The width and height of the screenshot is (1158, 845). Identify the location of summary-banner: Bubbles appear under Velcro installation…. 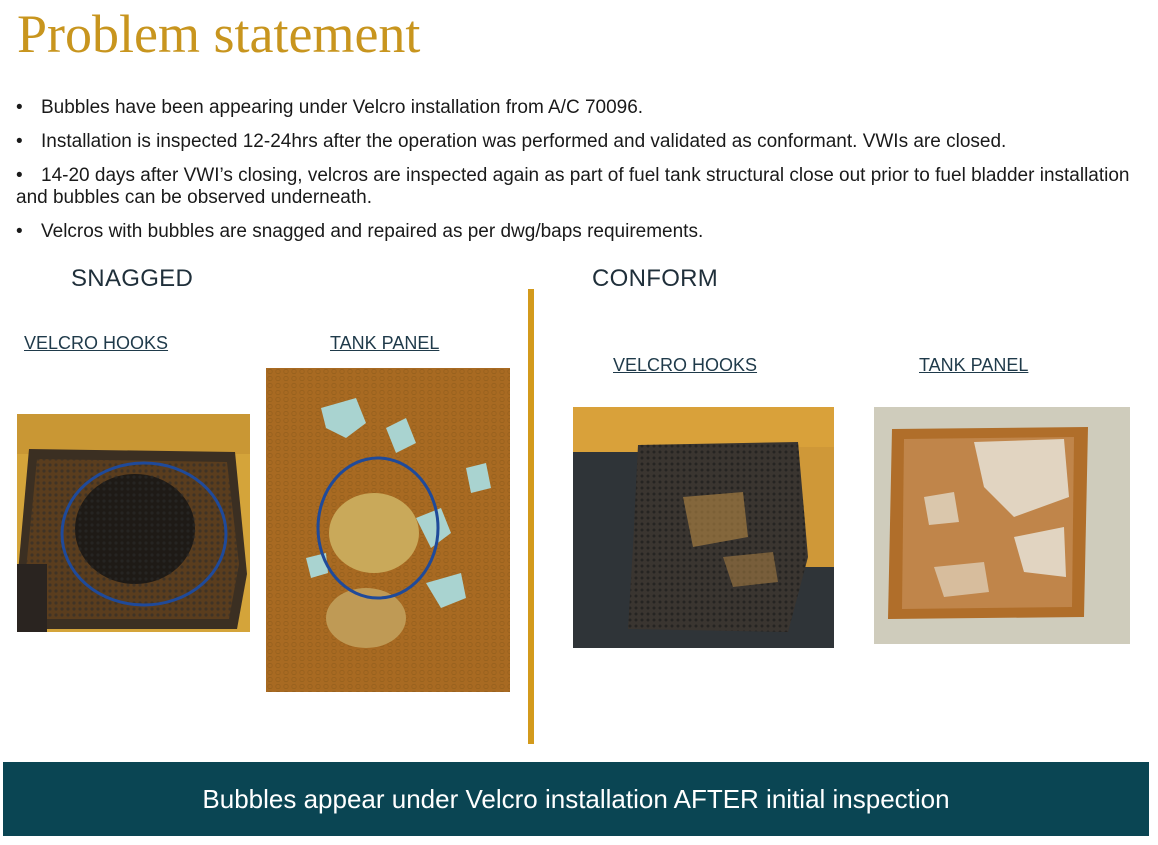
(576, 799).